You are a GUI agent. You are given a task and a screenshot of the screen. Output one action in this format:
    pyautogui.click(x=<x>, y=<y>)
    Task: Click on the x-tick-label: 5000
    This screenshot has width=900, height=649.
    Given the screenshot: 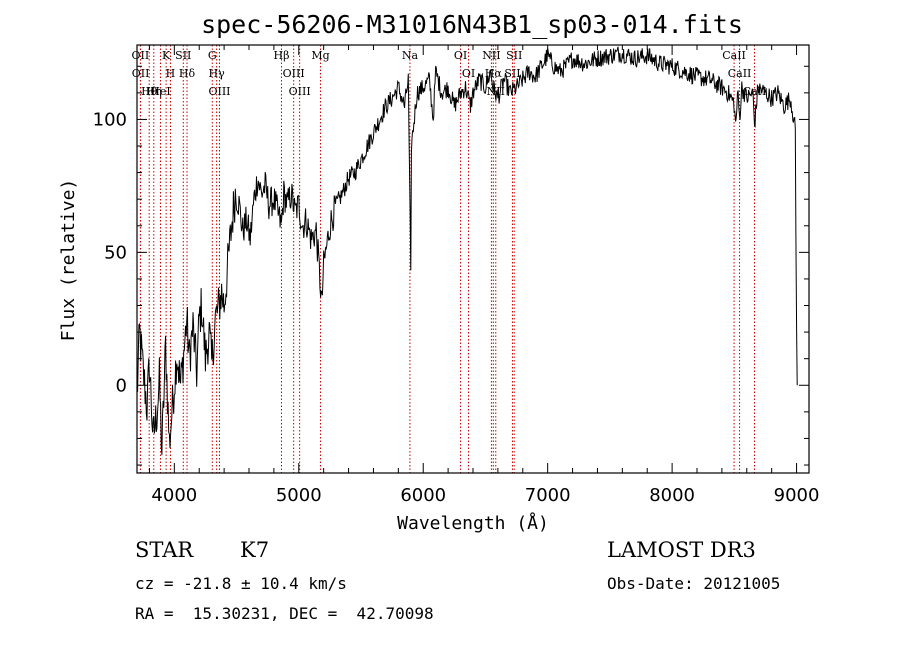 What is the action you would take?
    pyautogui.click(x=299, y=495)
    